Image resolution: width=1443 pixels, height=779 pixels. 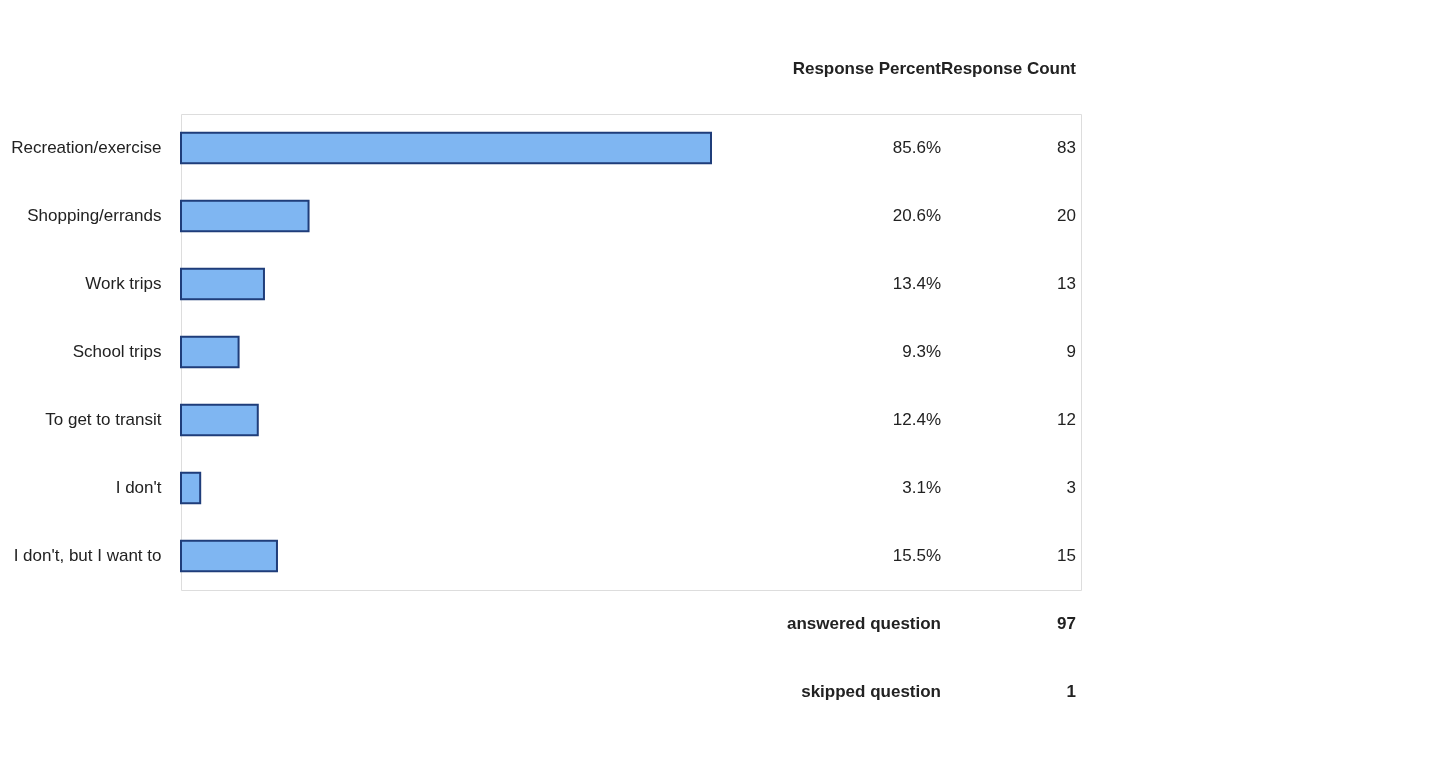 What do you see at coordinates (1071, 691) in the screenshot?
I see `text: 1` at bounding box center [1071, 691].